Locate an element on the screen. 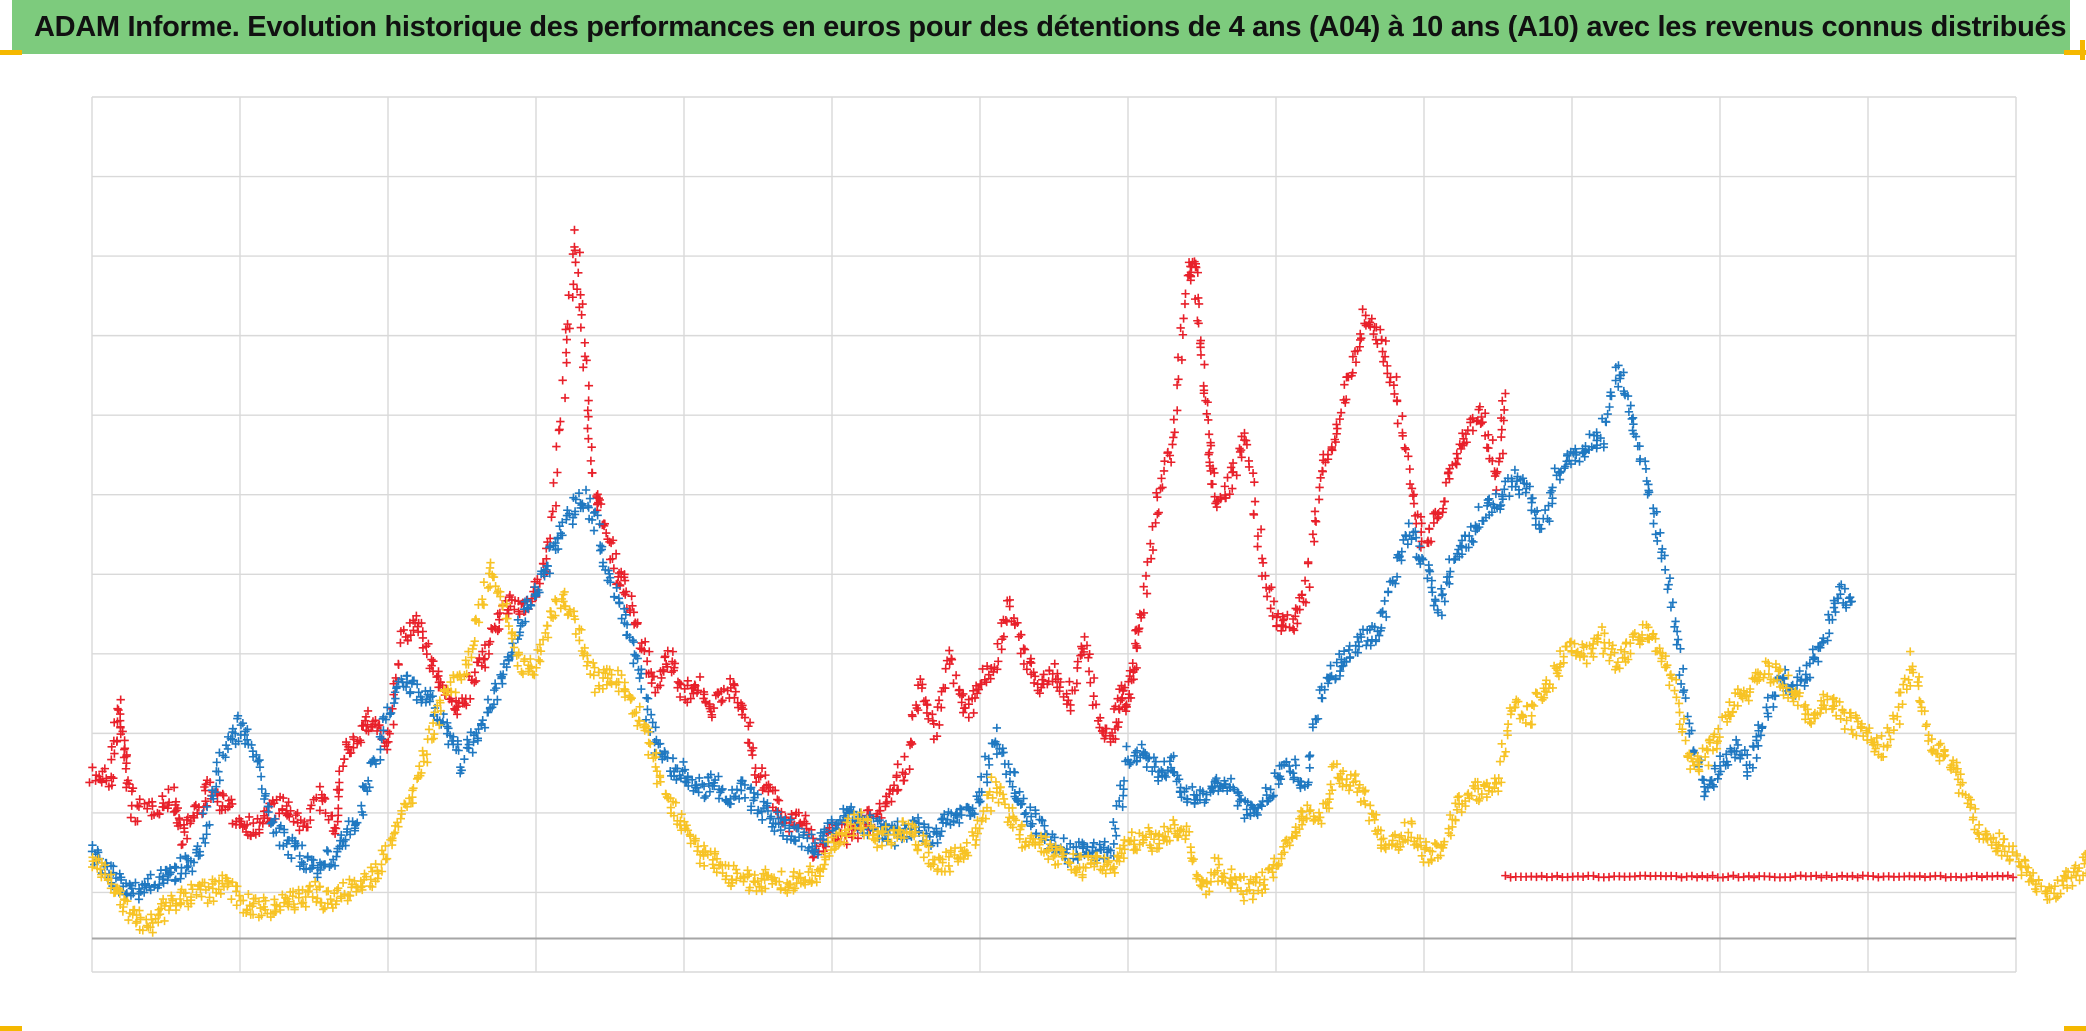  corner-accent-bottom-left is located at coordinates (11, 1028).